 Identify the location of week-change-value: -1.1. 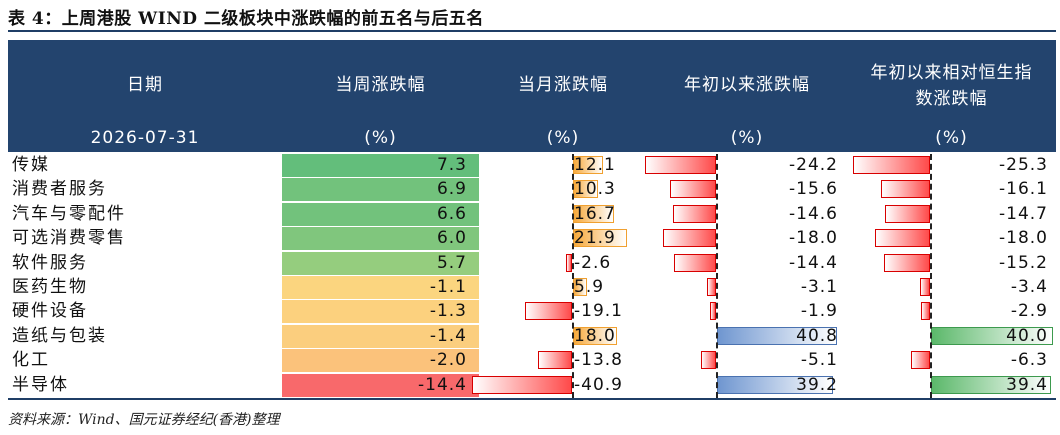
(448, 287).